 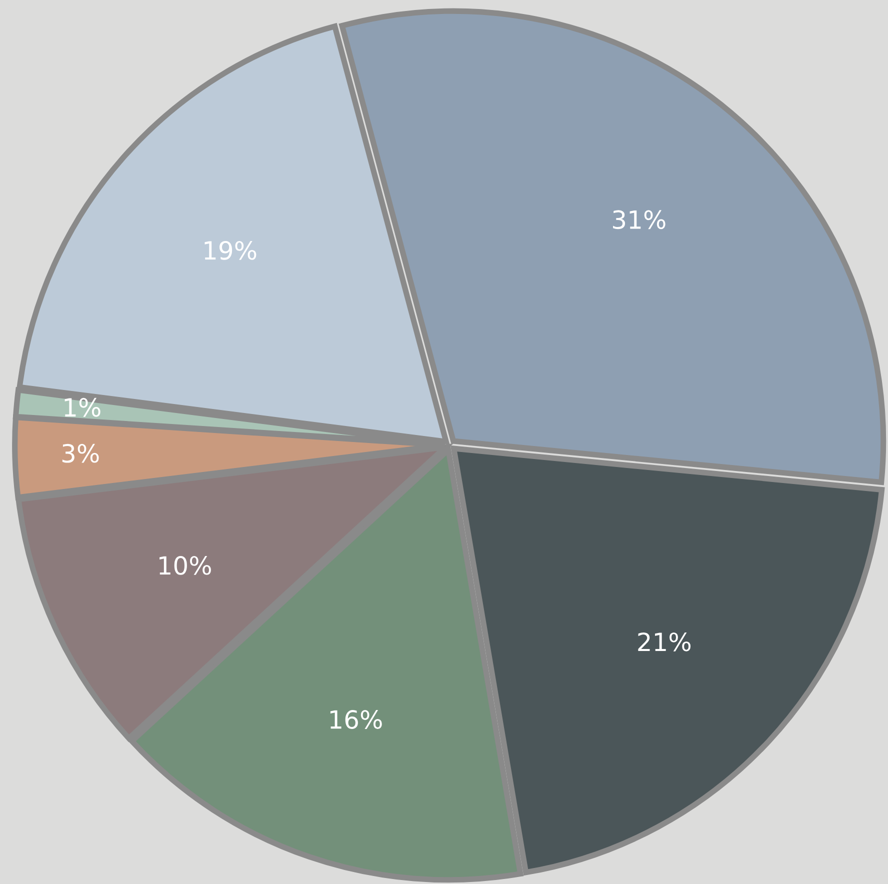 What do you see at coordinates (82, 407) in the screenshot?
I see `data-label: 1%` at bounding box center [82, 407].